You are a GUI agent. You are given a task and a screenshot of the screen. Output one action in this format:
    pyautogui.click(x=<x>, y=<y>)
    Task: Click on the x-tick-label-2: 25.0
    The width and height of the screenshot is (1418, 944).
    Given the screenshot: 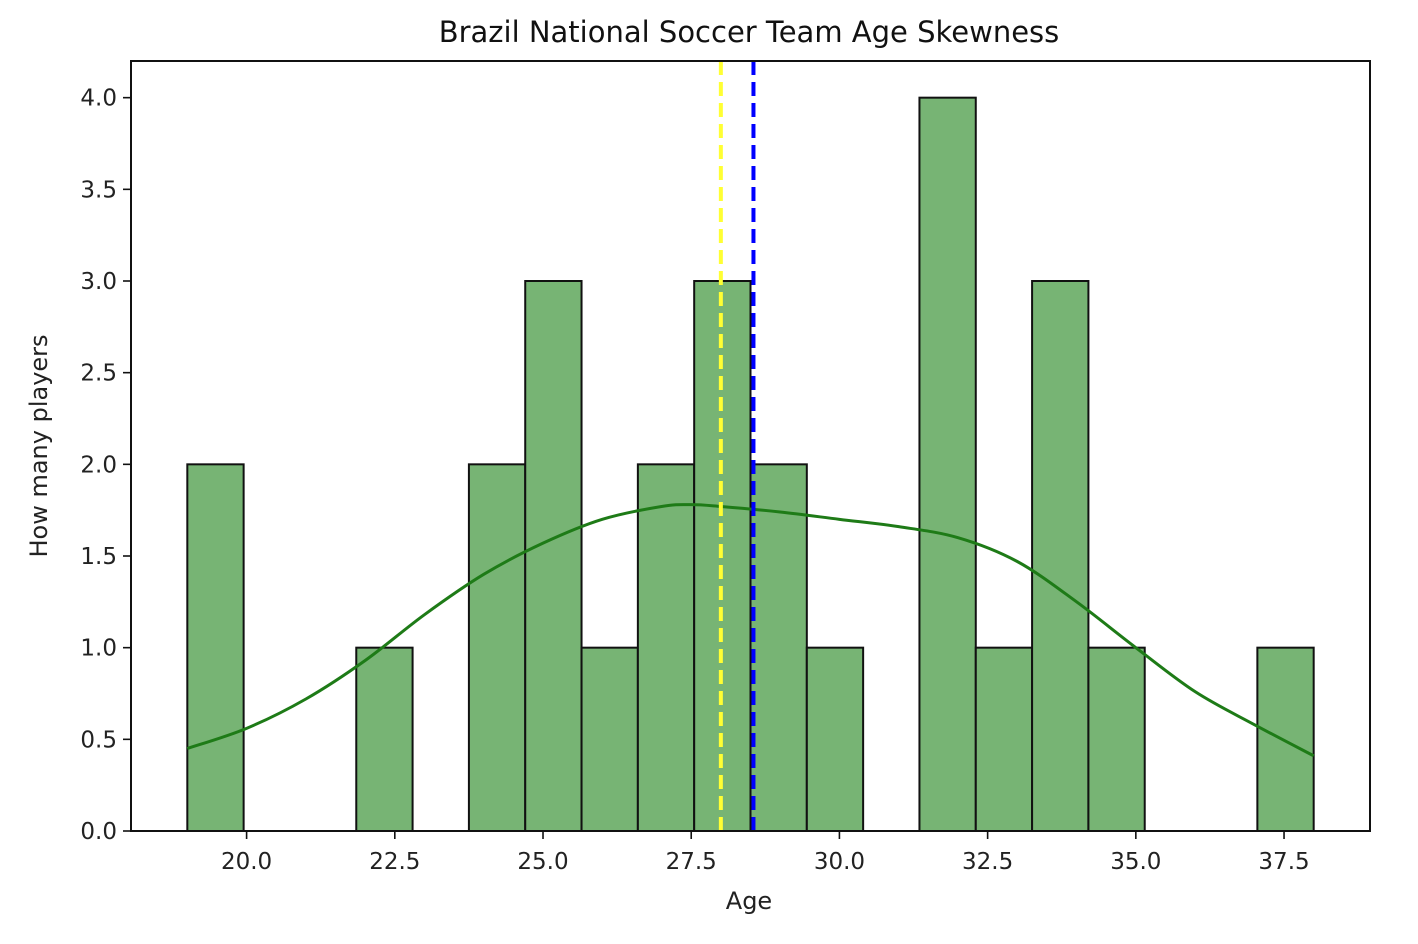 What is the action you would take?
    pyautogui.click(x=542, y=862)
    